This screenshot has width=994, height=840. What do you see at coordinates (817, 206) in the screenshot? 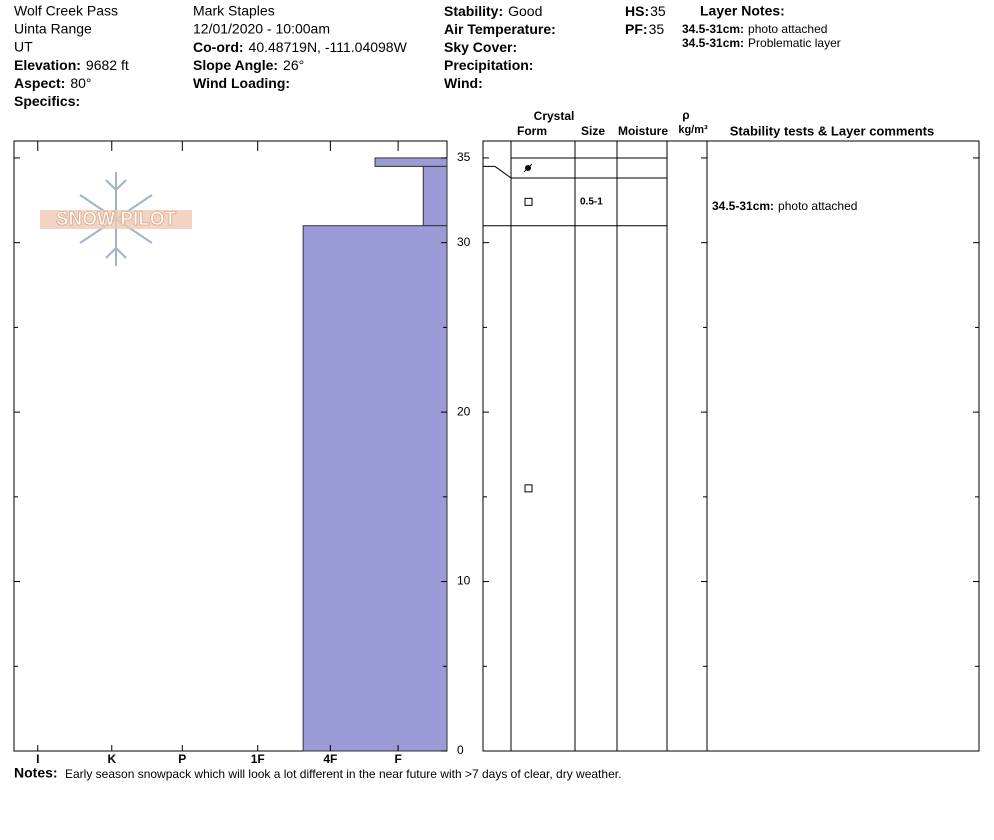
I see `comment-text: photo attached` at bounding box center [817, 206].